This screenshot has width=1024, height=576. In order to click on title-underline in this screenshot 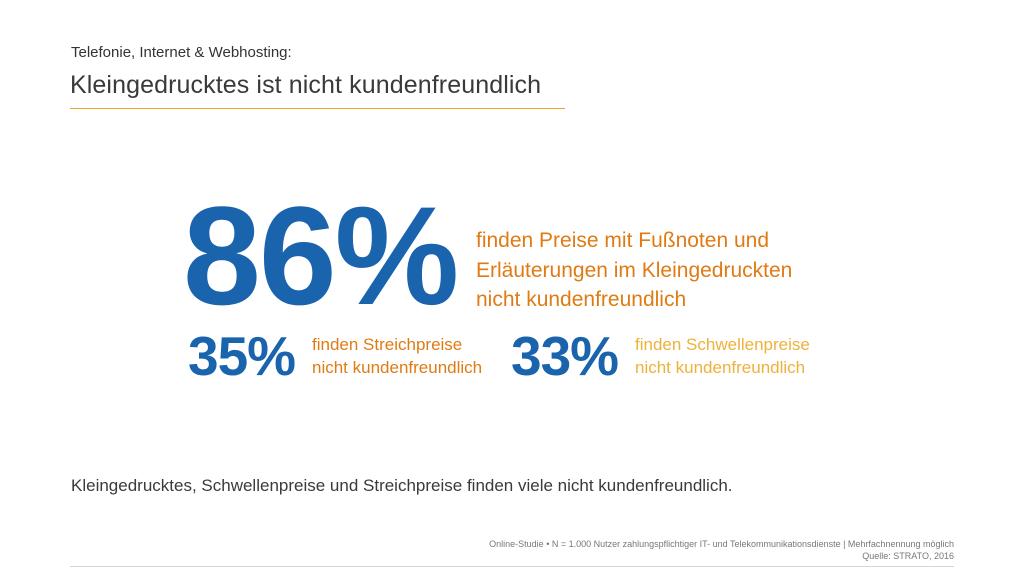, I will do `click(317, 108)`.